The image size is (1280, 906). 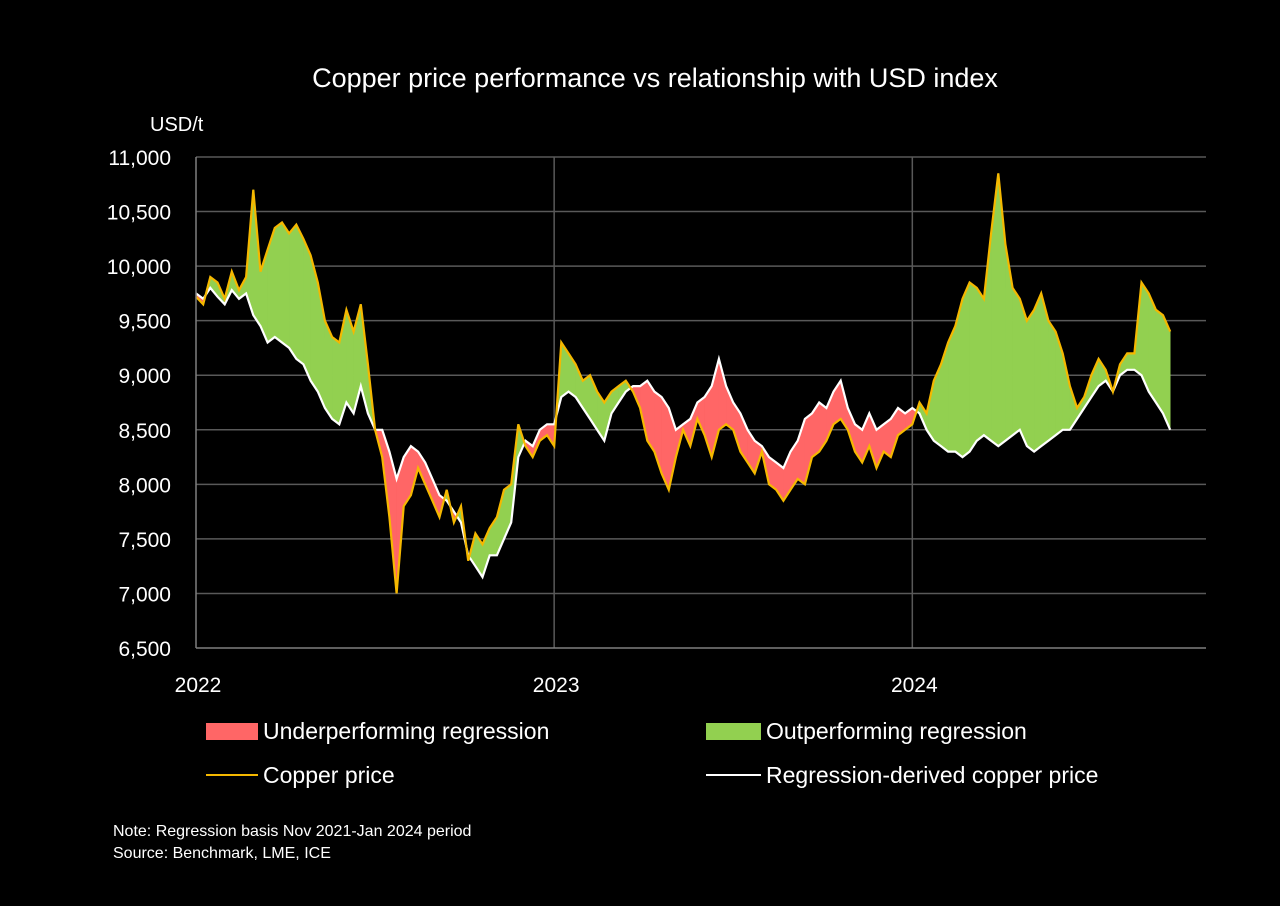 I want to click on y-axis-label: USD/t, so click(x=177, y=125).